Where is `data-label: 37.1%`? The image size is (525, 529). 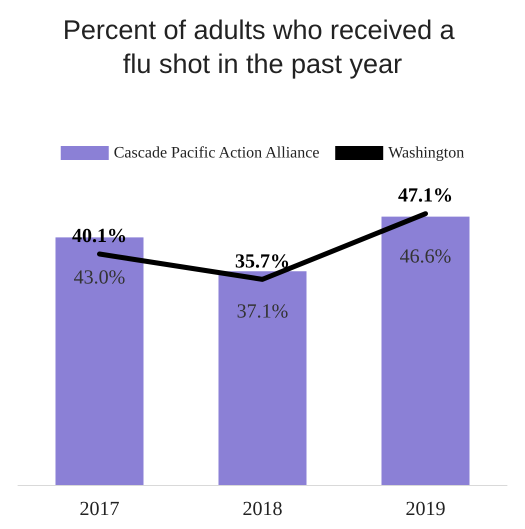
data-label: 37.1% is located at coordinates (262, 311).